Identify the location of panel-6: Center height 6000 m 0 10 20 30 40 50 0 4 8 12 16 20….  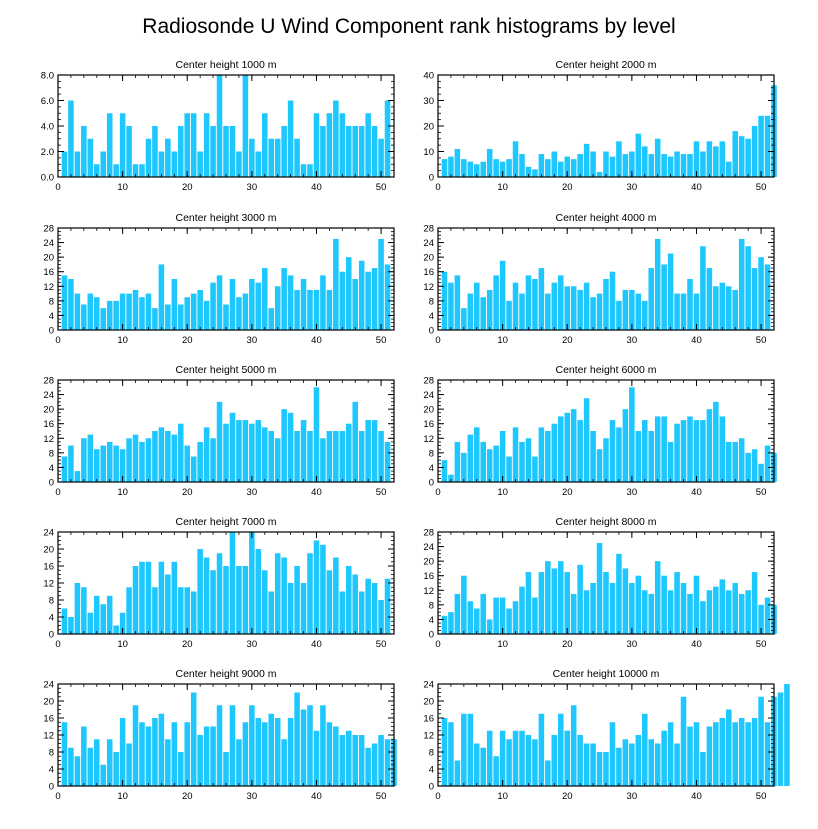
(600, 431).